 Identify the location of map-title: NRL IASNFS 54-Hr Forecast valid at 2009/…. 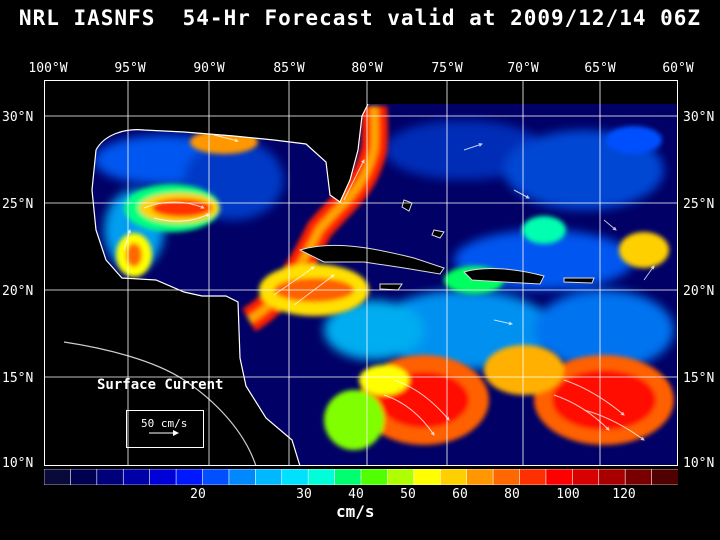
(360, 18).